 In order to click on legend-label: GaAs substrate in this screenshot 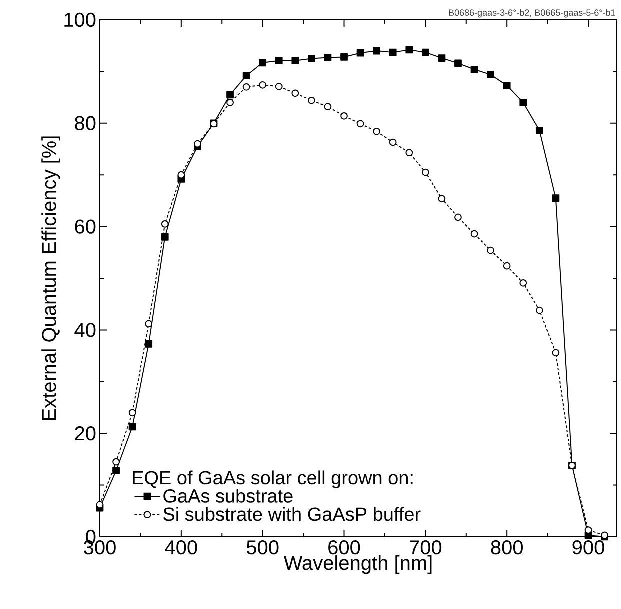, I will do `click(228, 495)`.